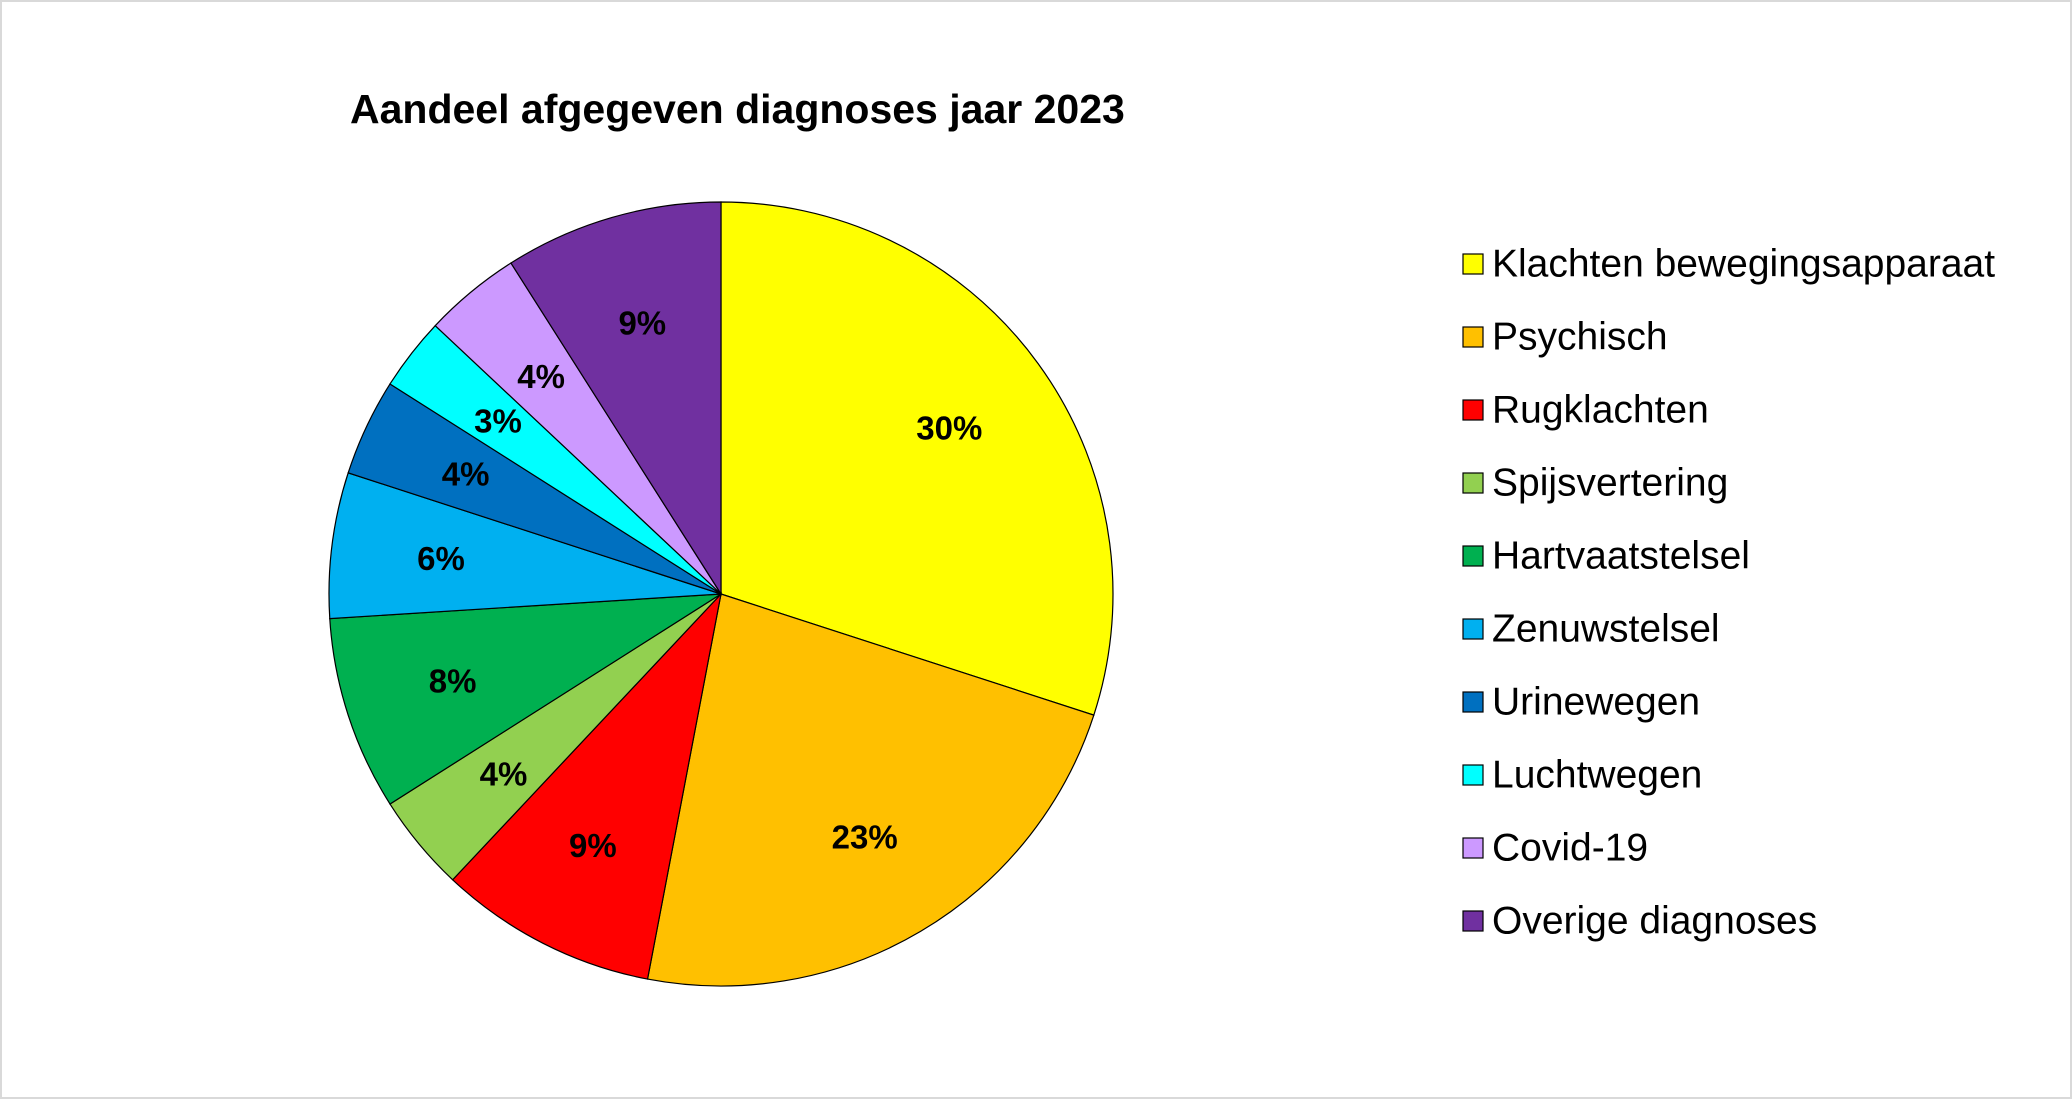  I want to click on pie-slice-psychisch, so click(870, 790).